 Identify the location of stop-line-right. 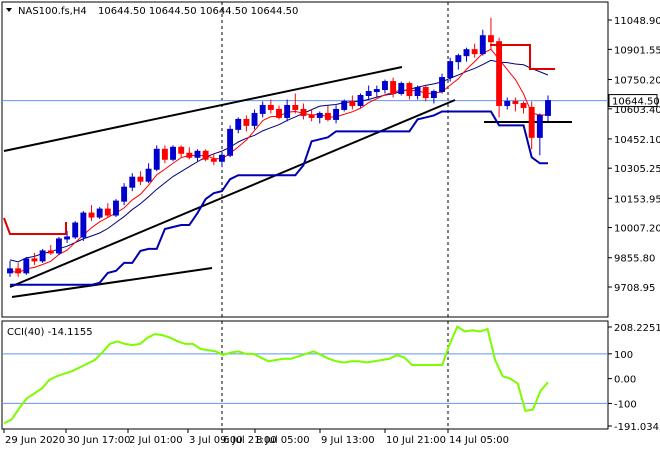
(522, 57).